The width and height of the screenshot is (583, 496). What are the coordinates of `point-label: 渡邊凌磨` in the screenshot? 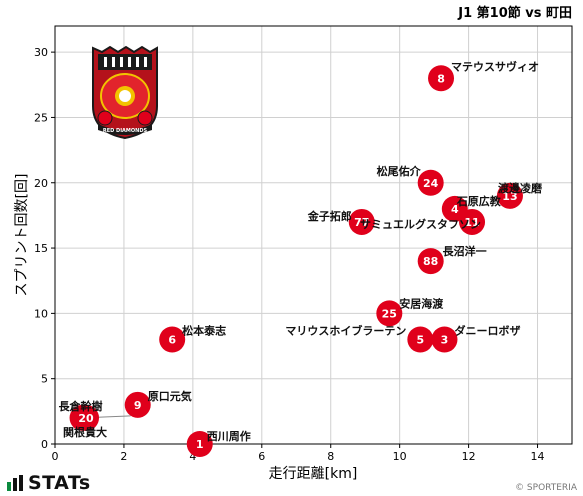 It's located at (520, 188).